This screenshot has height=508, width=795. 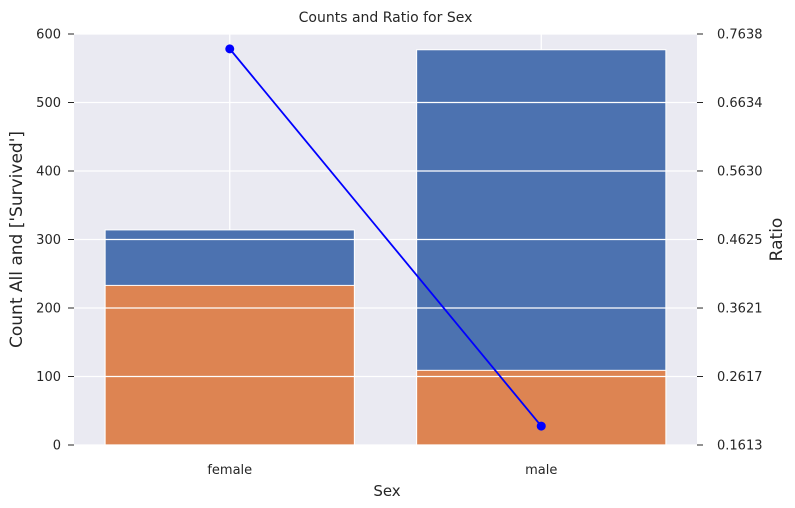 What do you see at coordinates (777, 240) in the screenshot?
I see `y2-axis-title: Ratio` at bounding box center [777, 240].